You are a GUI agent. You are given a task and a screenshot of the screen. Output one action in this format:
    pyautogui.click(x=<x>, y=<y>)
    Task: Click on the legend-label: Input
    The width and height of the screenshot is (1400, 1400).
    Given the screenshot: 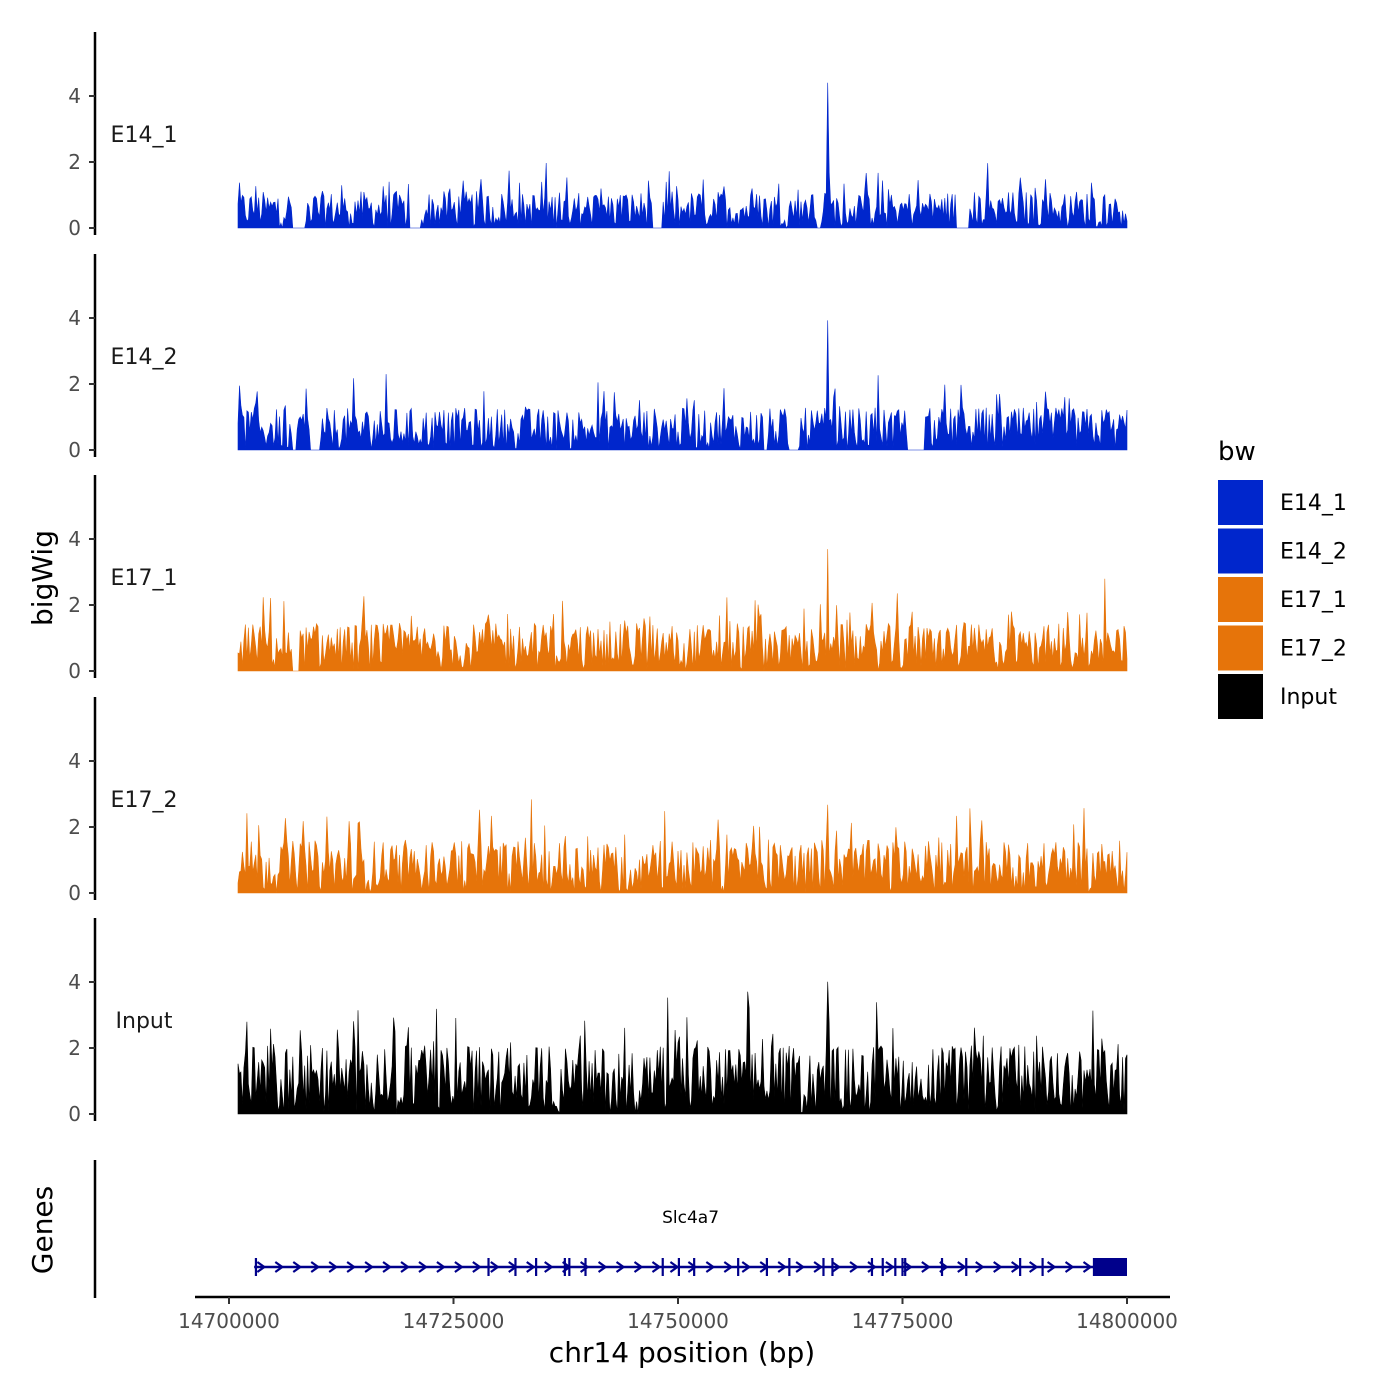 What is the action you would take?
    pyautogui.click(x=1308, y=697)
    